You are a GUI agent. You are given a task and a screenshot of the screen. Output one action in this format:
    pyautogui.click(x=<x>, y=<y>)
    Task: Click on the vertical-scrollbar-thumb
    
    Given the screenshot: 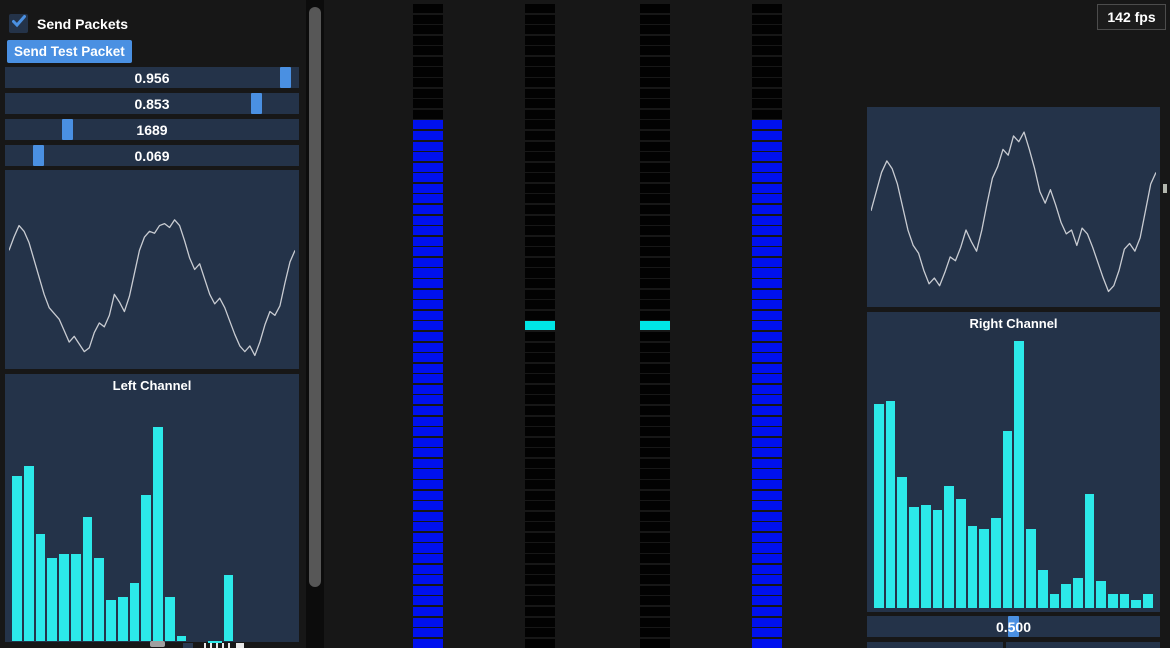 What is the action you would take?
    pyautogui.click(x=315, y=297)
    